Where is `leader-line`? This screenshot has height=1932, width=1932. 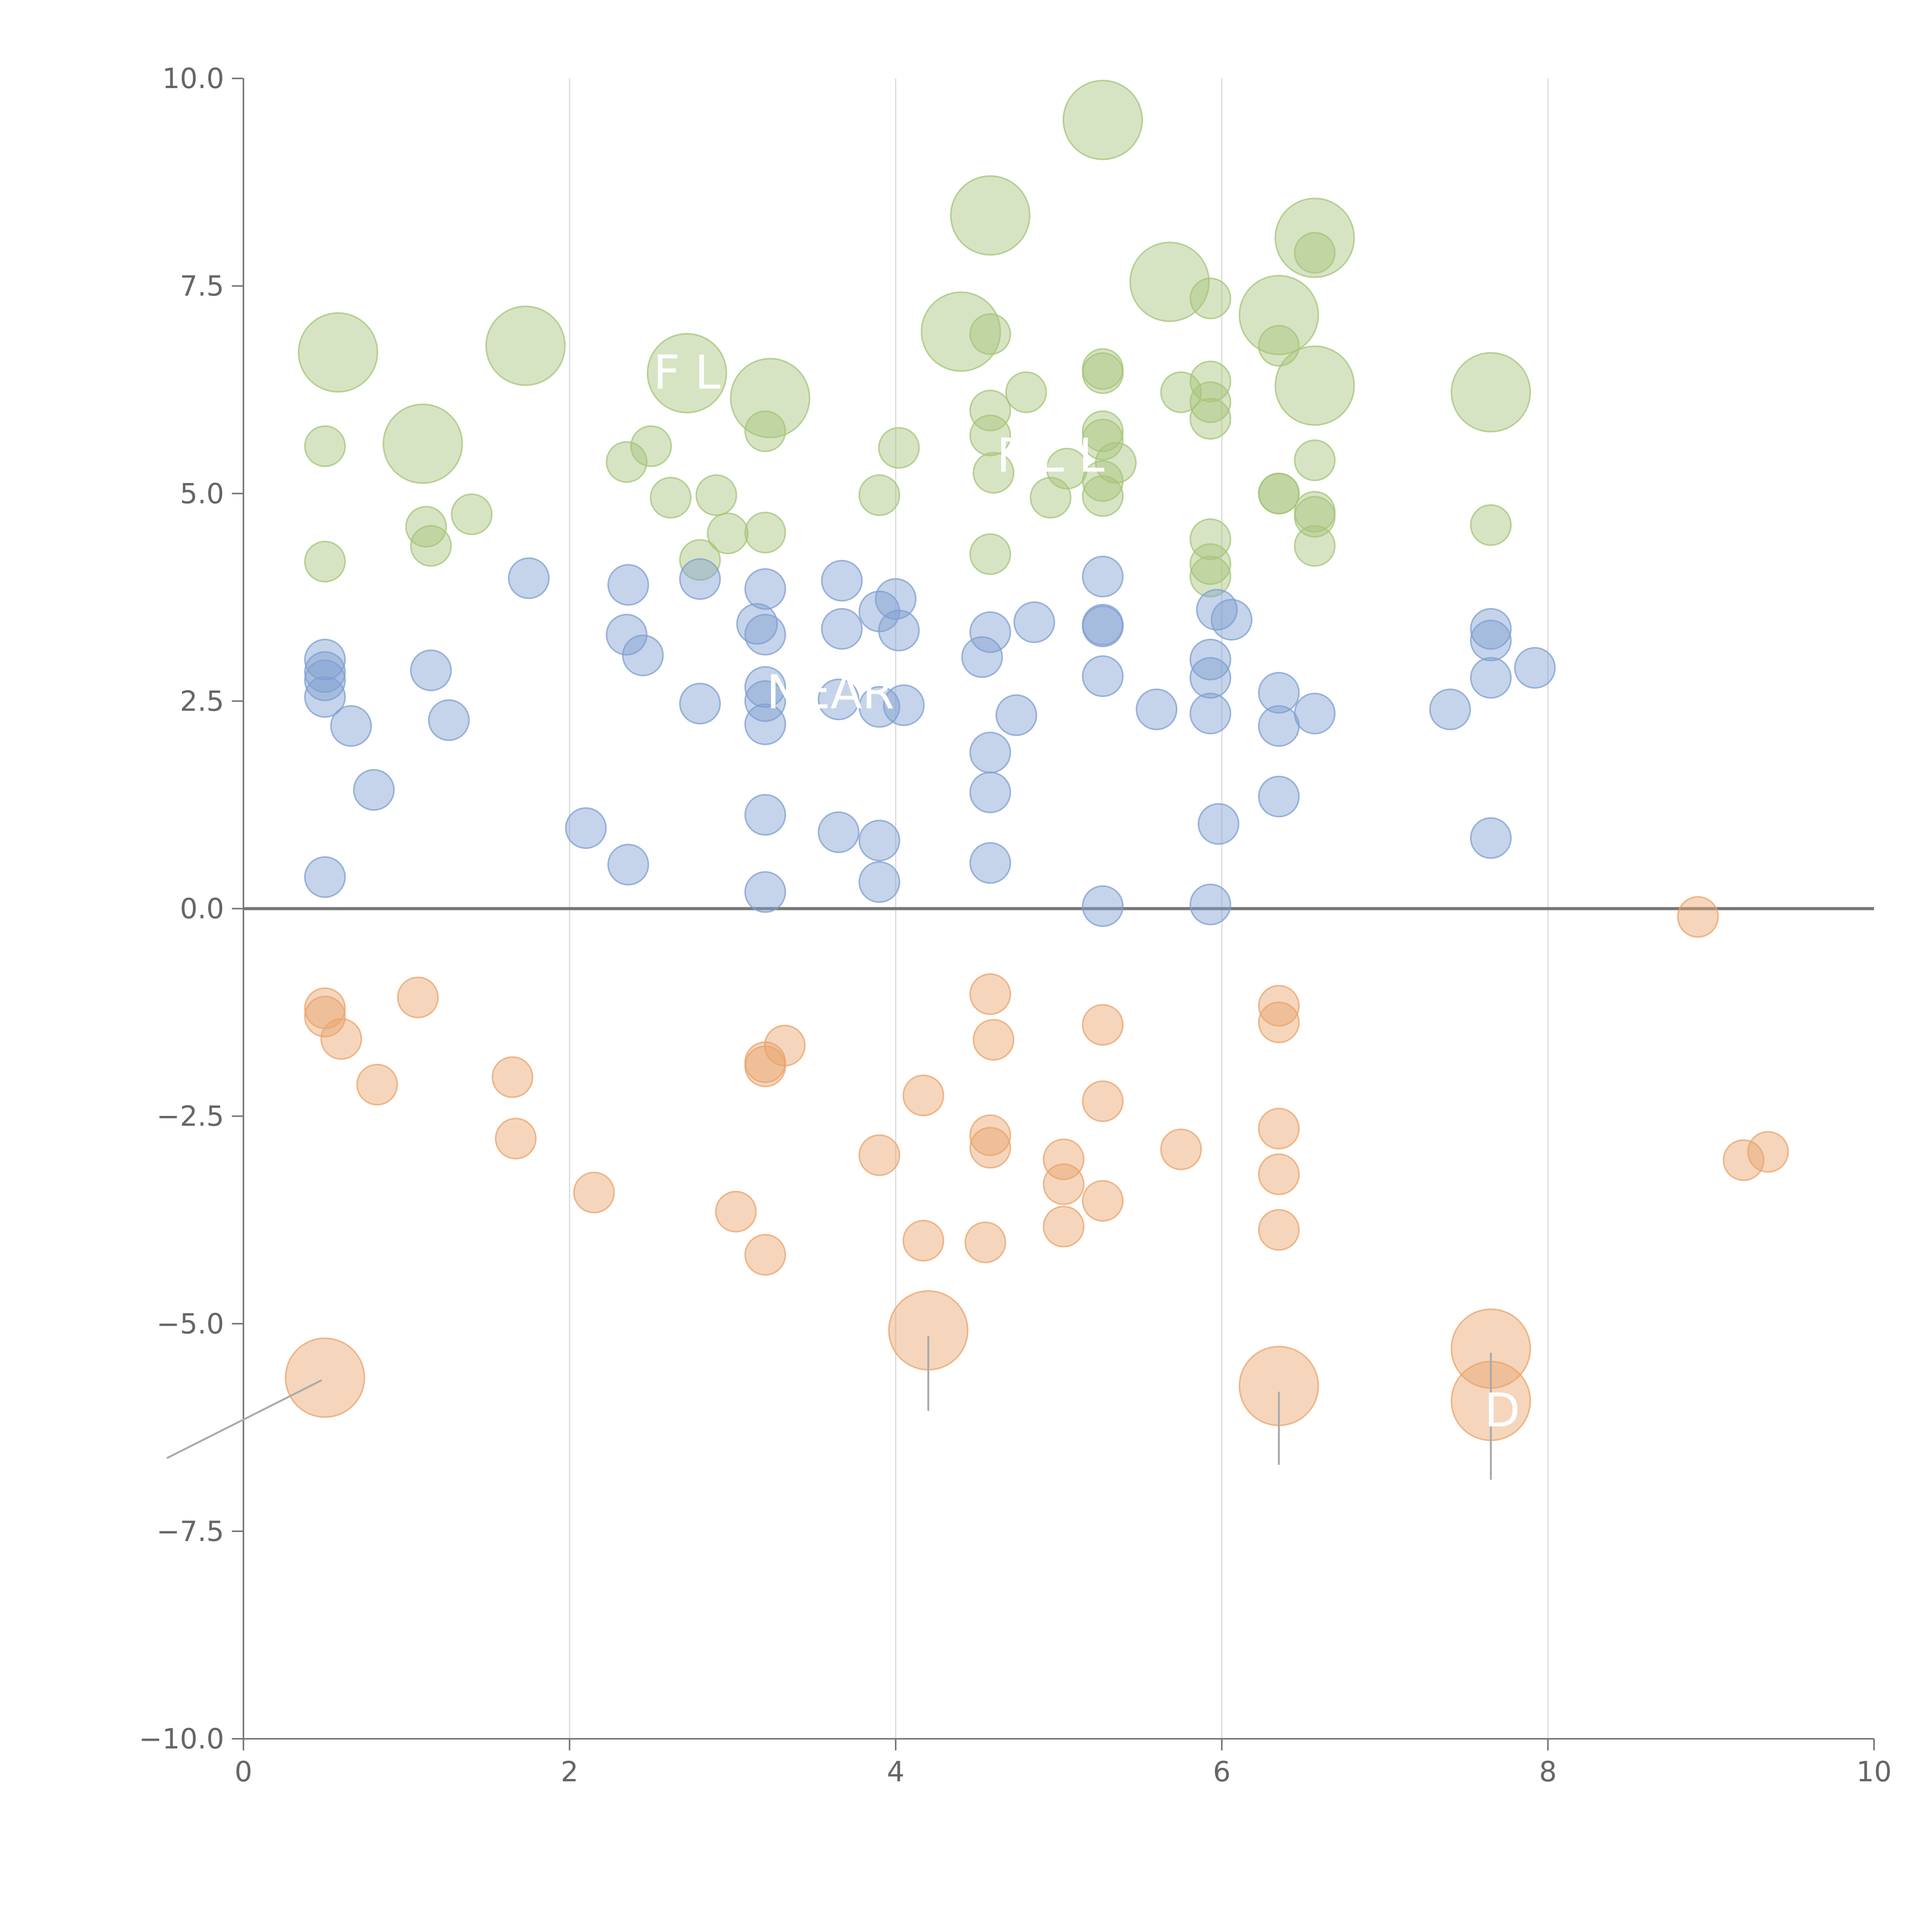
leader-line is located at coordinates (244, 1419).